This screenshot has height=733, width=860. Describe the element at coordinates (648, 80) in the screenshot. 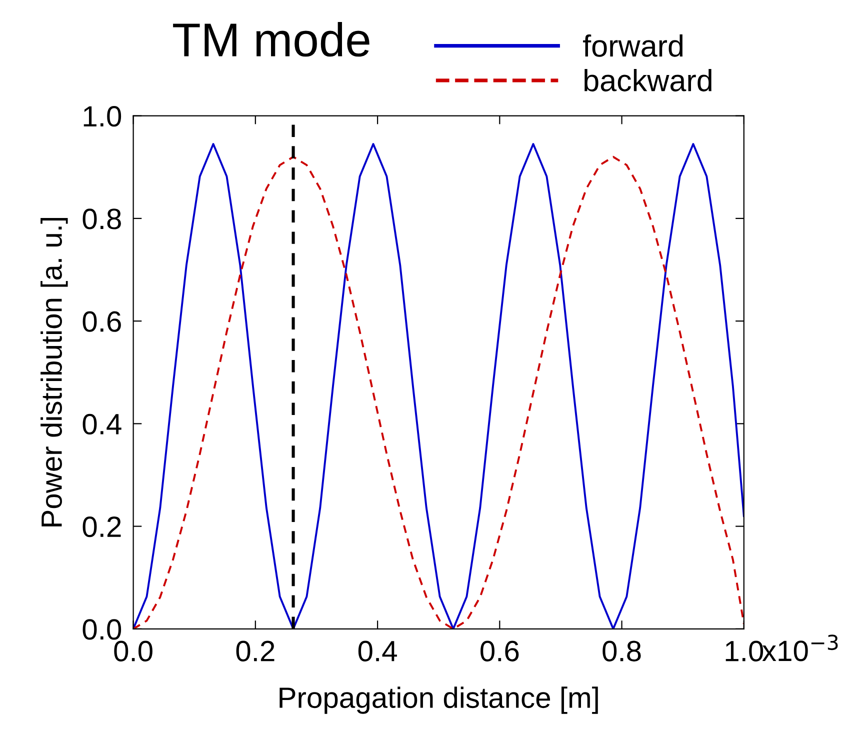

I see `legend-label: backward` at that location.